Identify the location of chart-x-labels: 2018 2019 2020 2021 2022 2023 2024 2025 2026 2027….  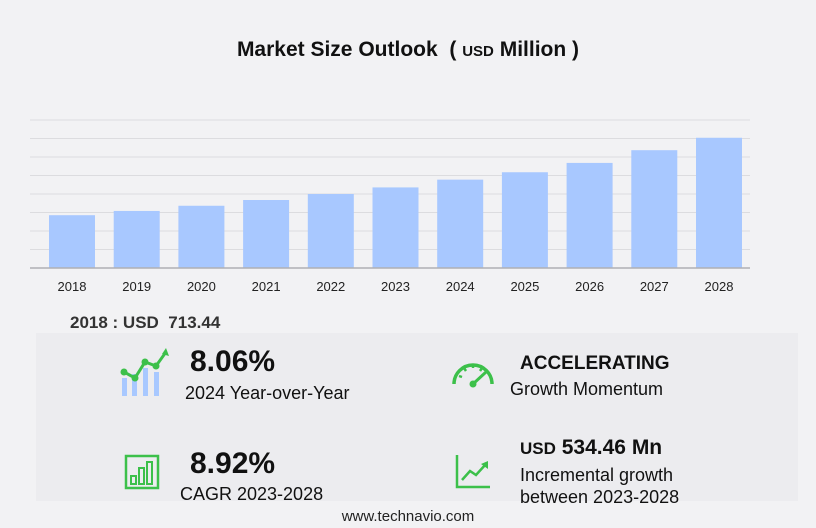
(396, 286).